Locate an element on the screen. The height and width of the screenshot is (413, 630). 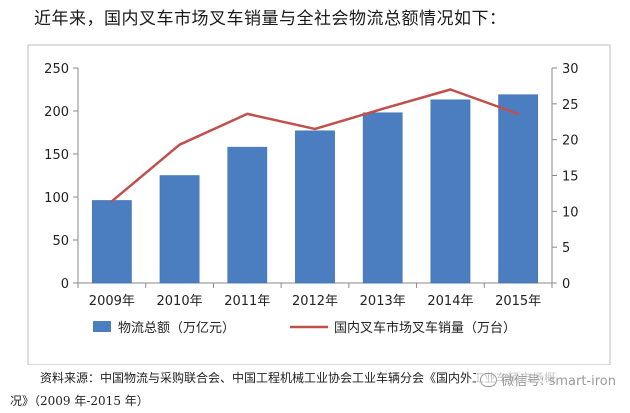
wechat-icon is located at coordinates (489, 380).